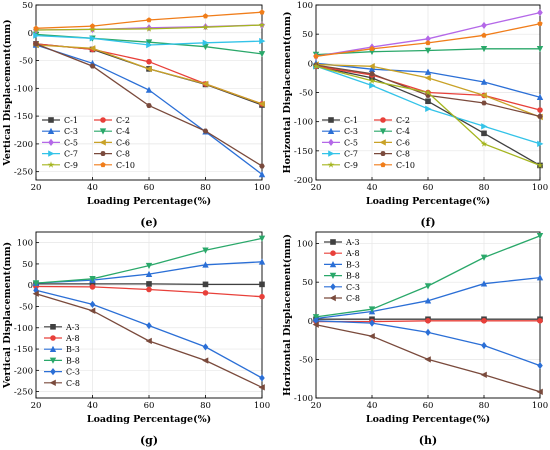 The width and height of the screenshot is (550, 450). Describe the element at coordinates (148, 222) in the screenshot. I see `panel-label: (e)` at that location.